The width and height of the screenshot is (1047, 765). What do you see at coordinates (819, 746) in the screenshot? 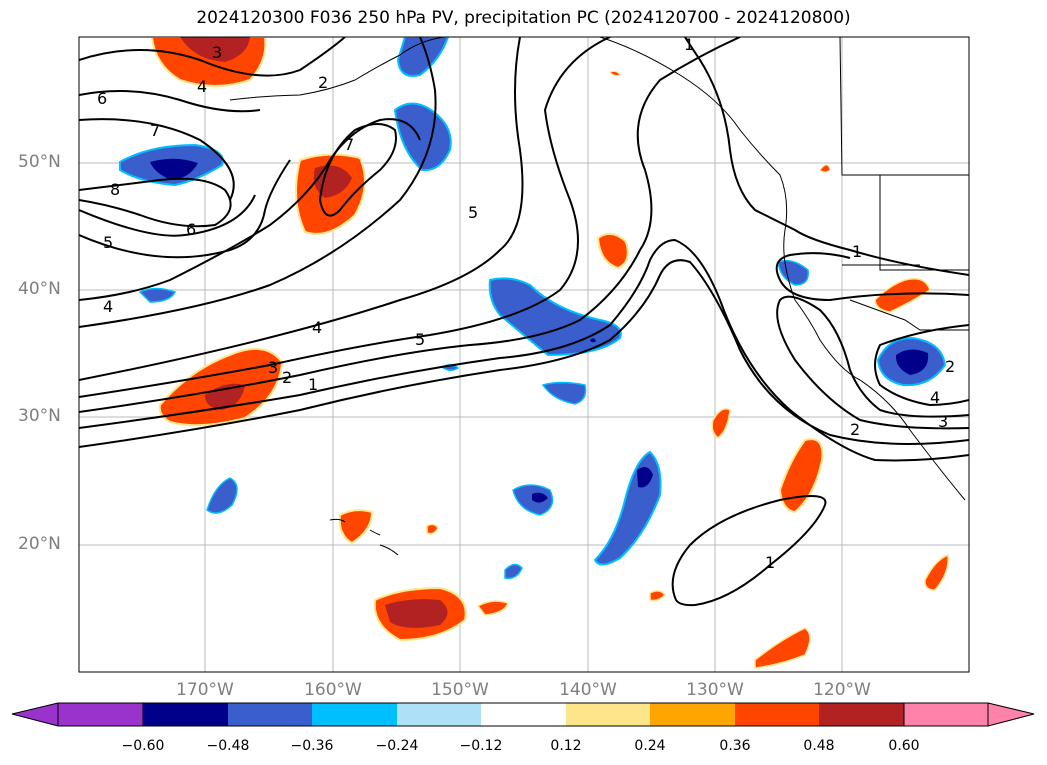
I see `colorbar-tick-label: 0.48` at bounding box center [819, 746].